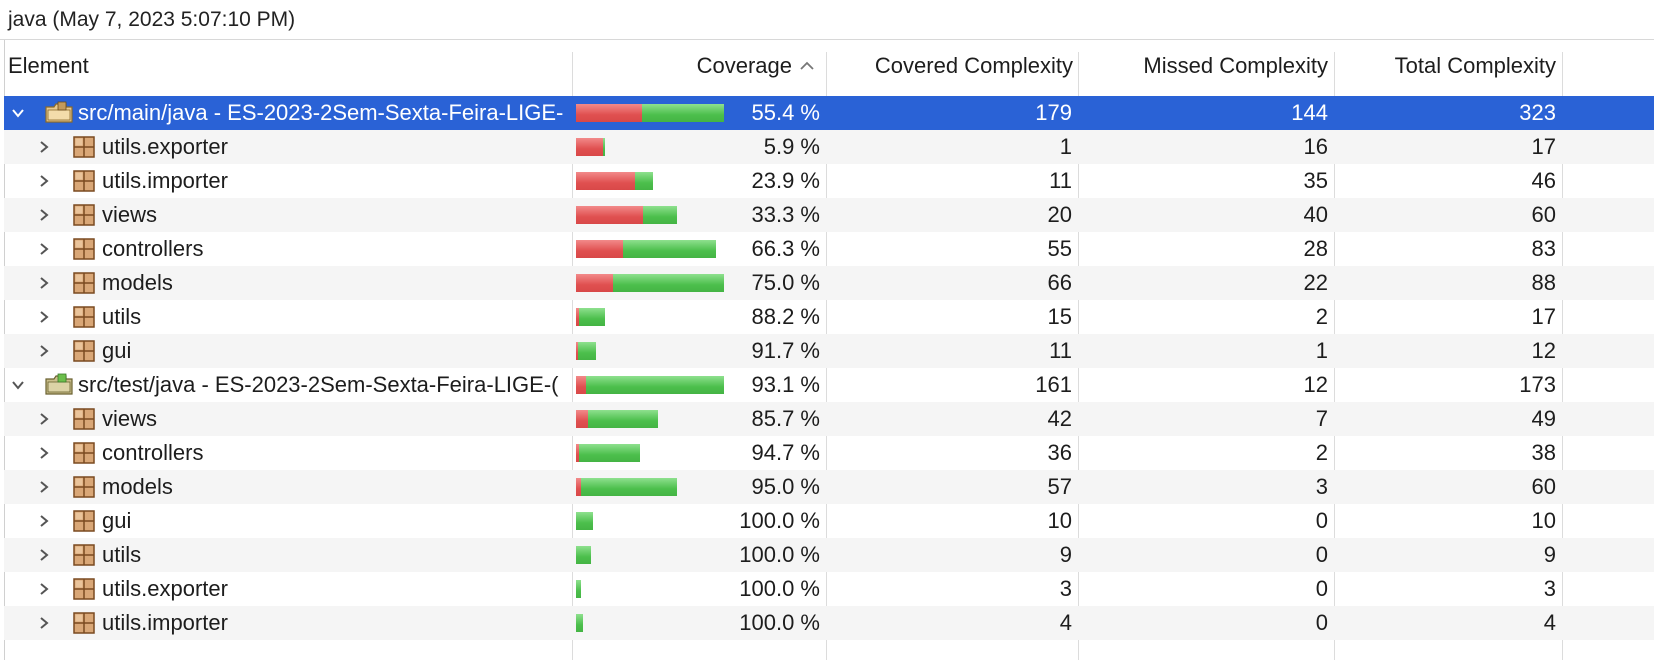 The image size is (1654, 660). What do you see at coordinates (829, 317) in the screenshot?
I see `table-row: utils 88.2 % 15 2 17` at bounding box center [829, 317].